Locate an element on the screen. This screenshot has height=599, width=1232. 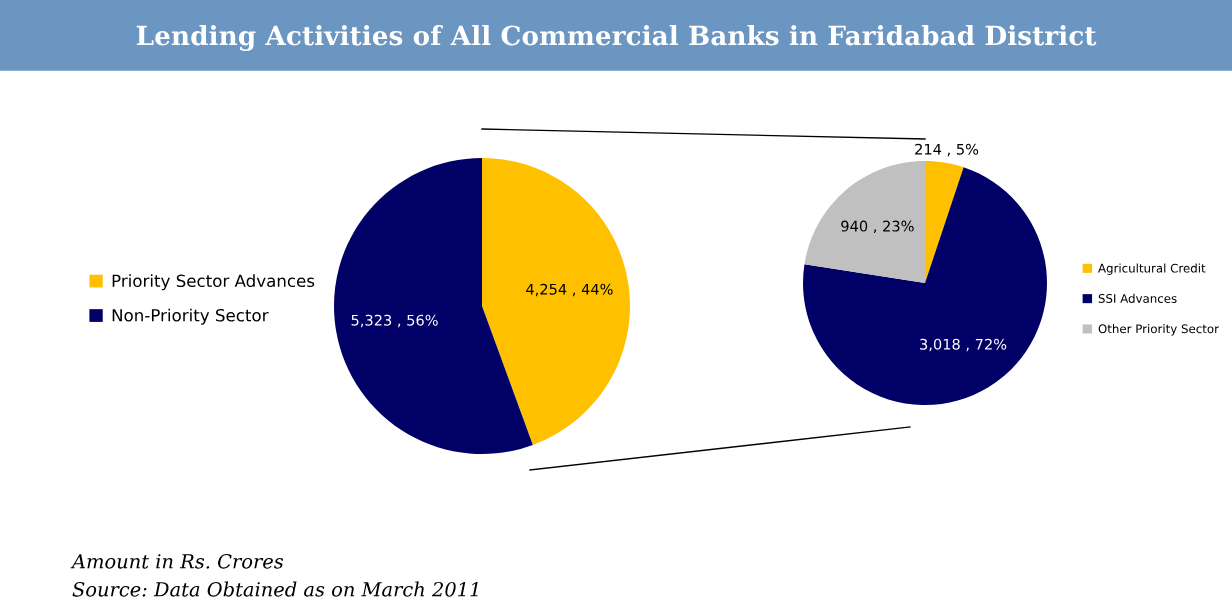
source-note: Source: Data Obtained as on March 2011 is located at coordinates (275, 589).